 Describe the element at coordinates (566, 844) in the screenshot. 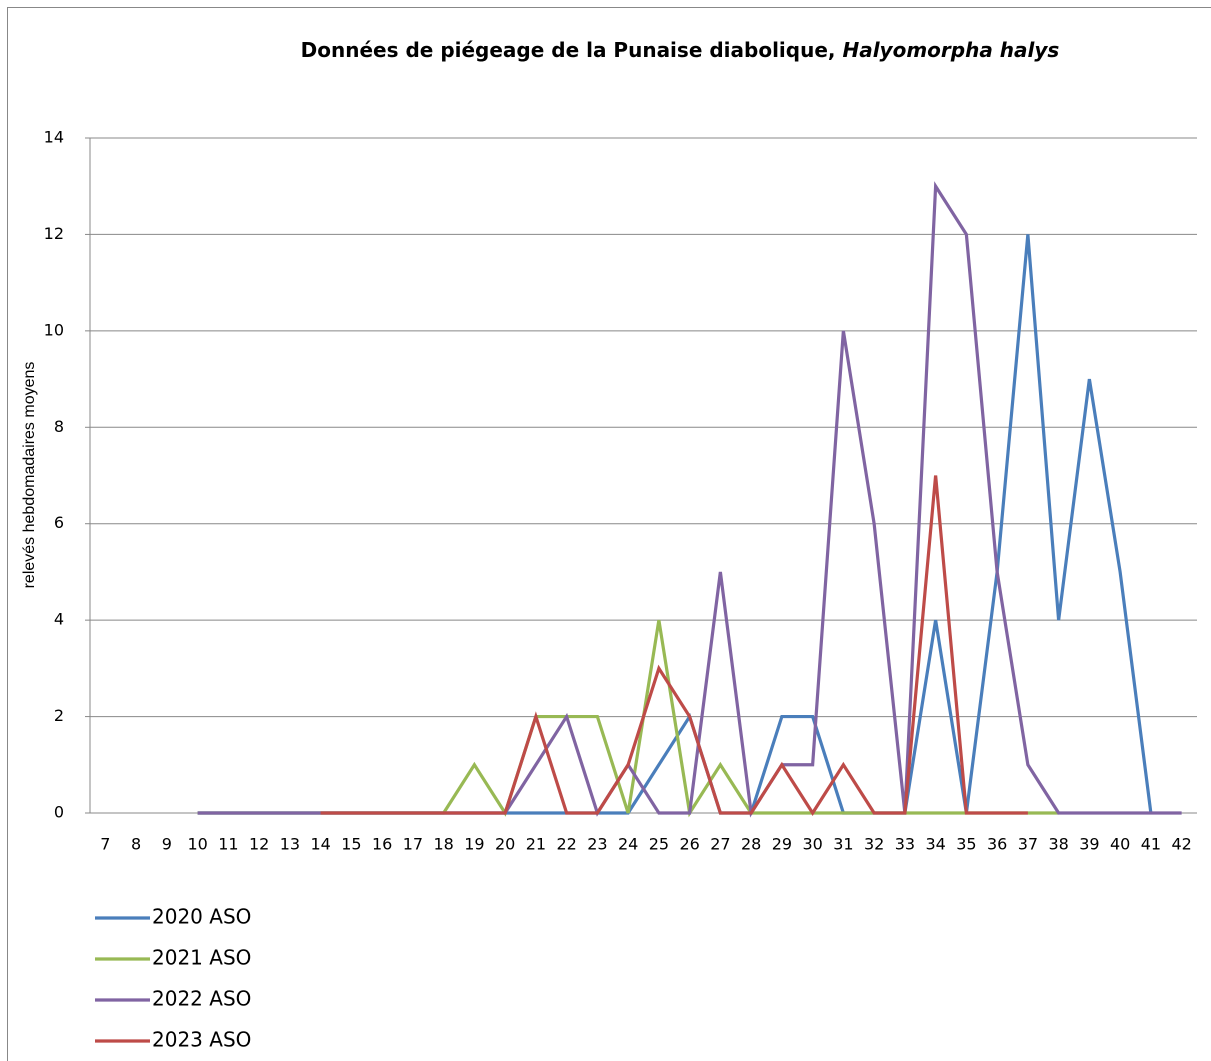

I see `x-tick-label: 22` at that location.